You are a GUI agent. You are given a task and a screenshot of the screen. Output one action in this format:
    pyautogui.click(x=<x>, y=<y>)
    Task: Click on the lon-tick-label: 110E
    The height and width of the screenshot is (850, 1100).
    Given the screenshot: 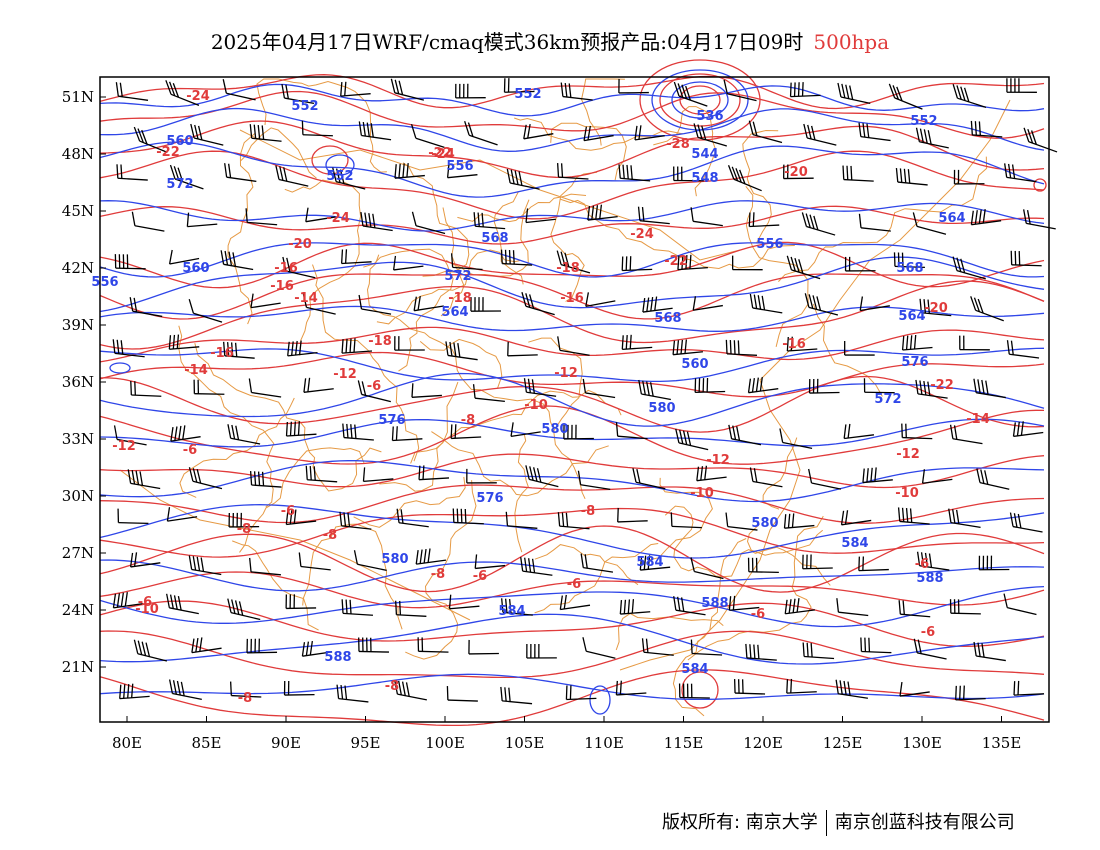 What is the action you would take?
    pyautogui.click(x=604, y=743)
    